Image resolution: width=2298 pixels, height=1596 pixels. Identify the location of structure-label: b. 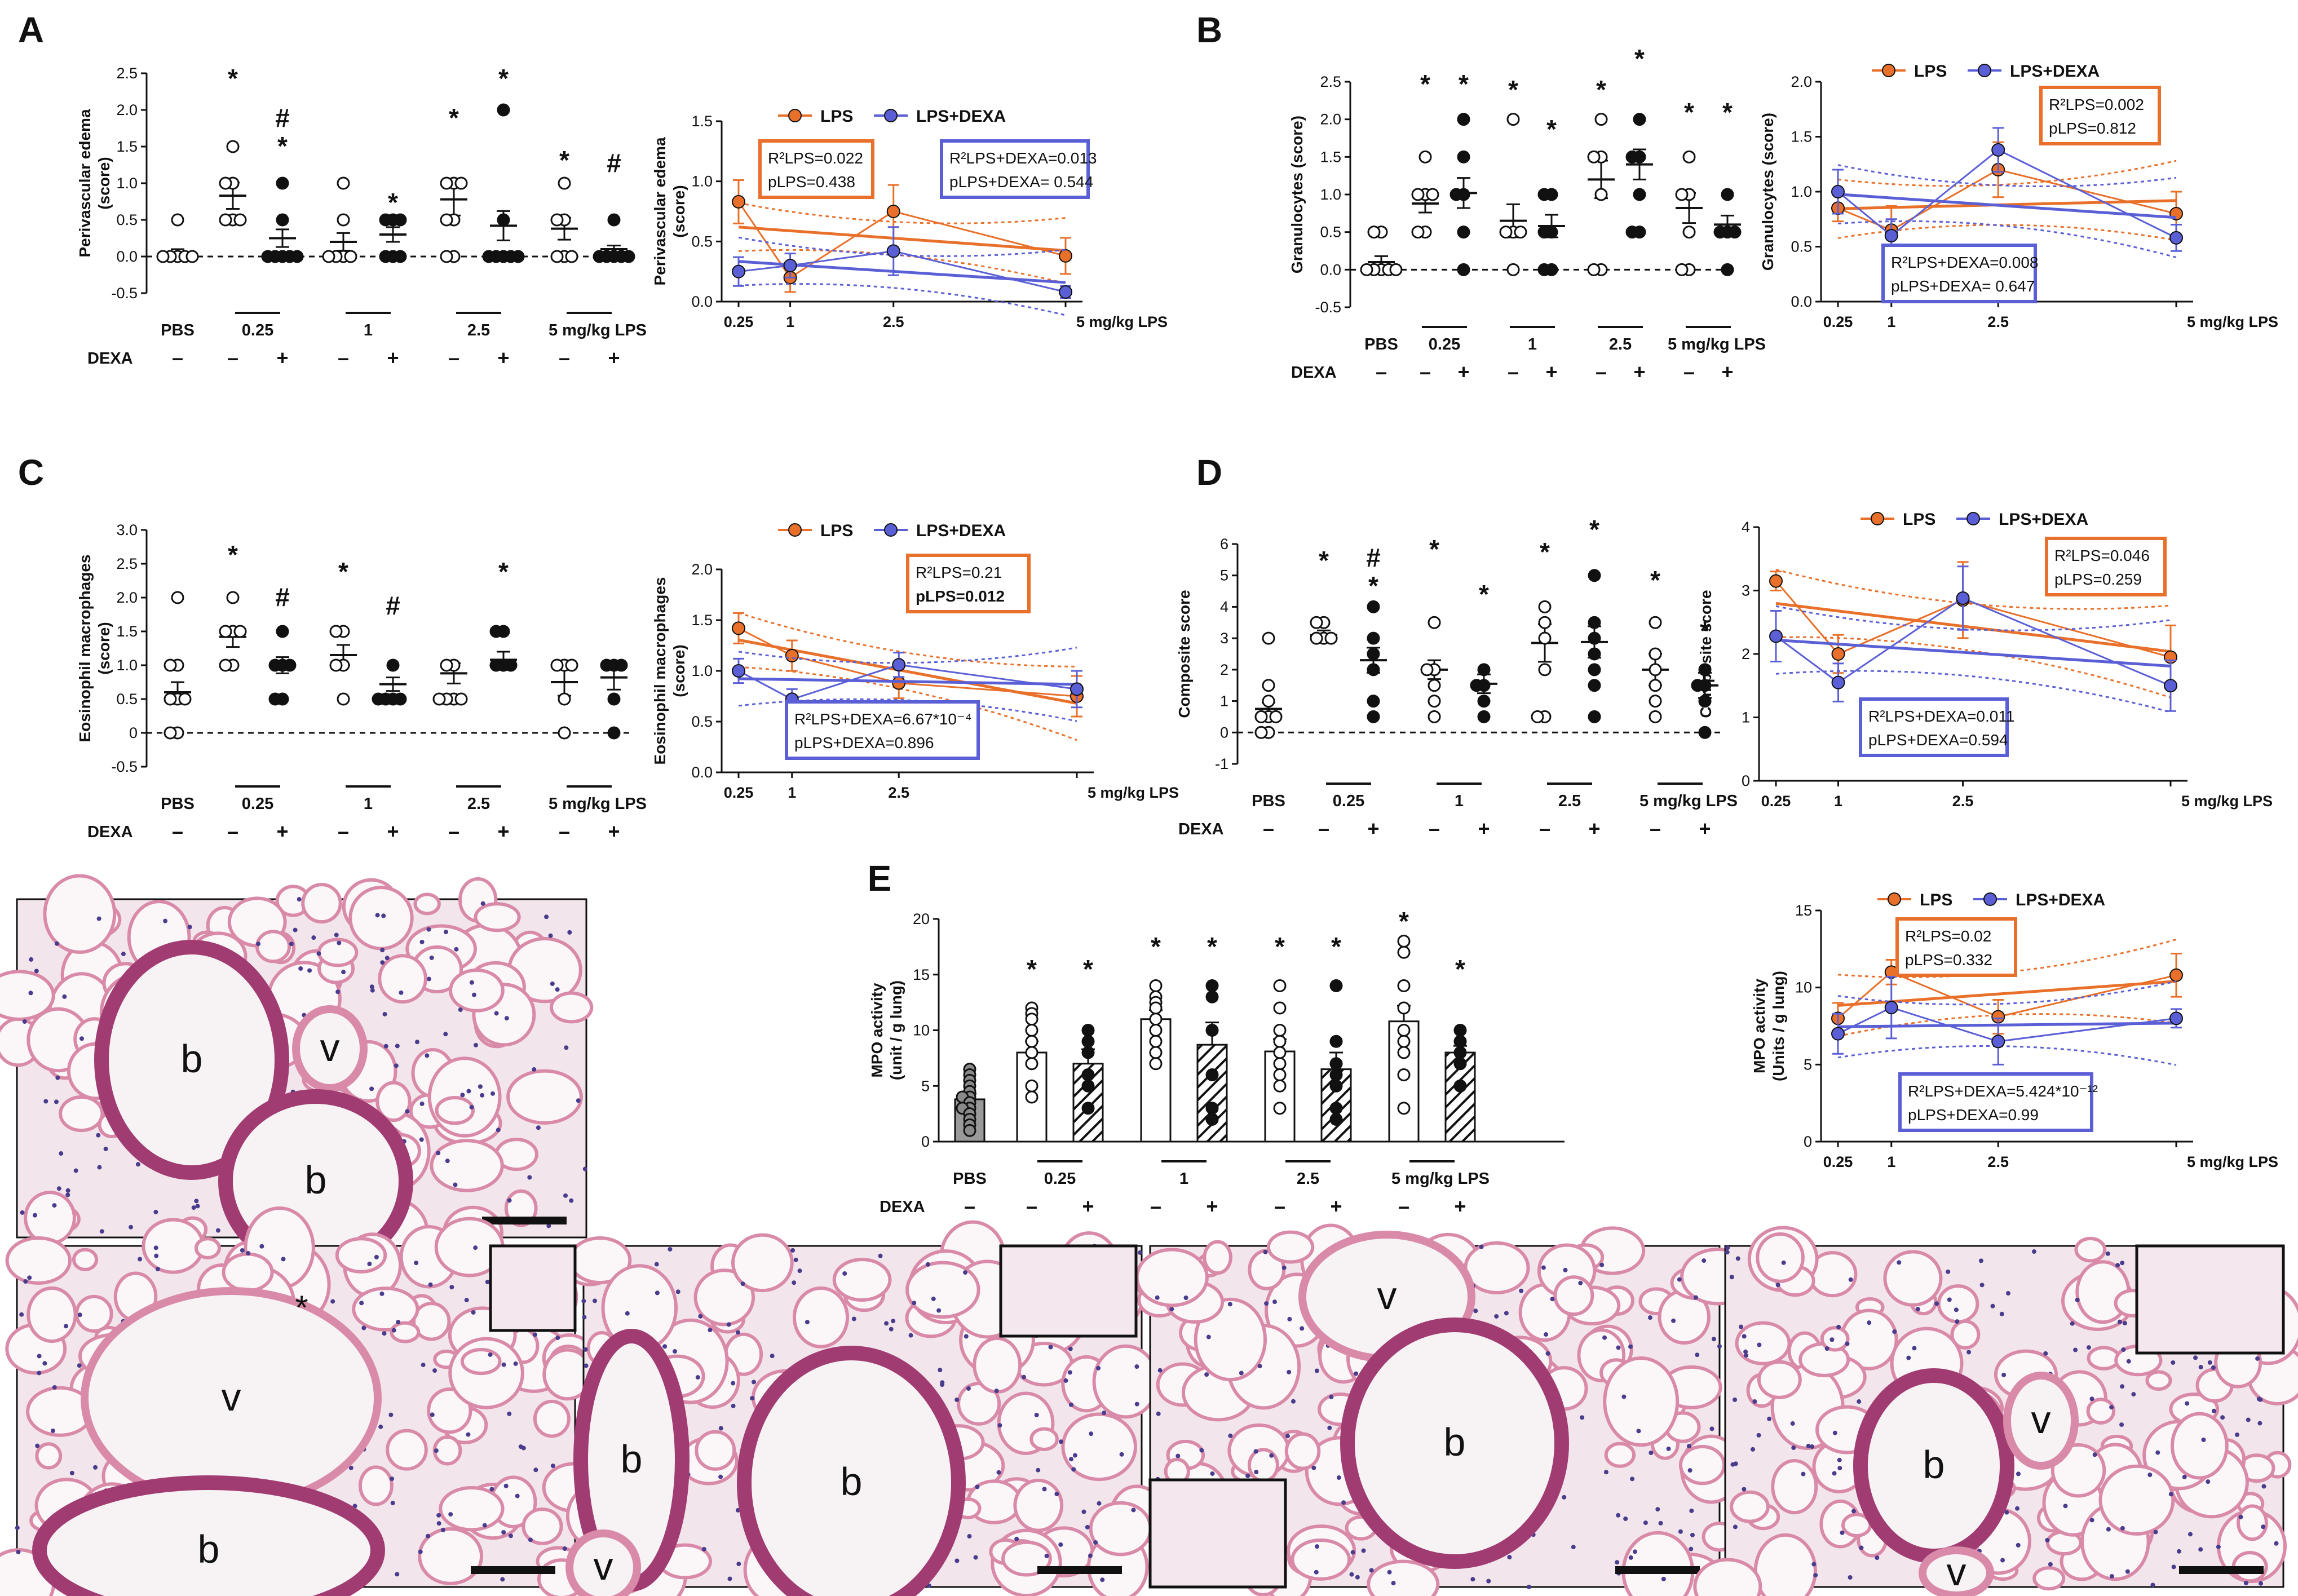
(632, 1459).